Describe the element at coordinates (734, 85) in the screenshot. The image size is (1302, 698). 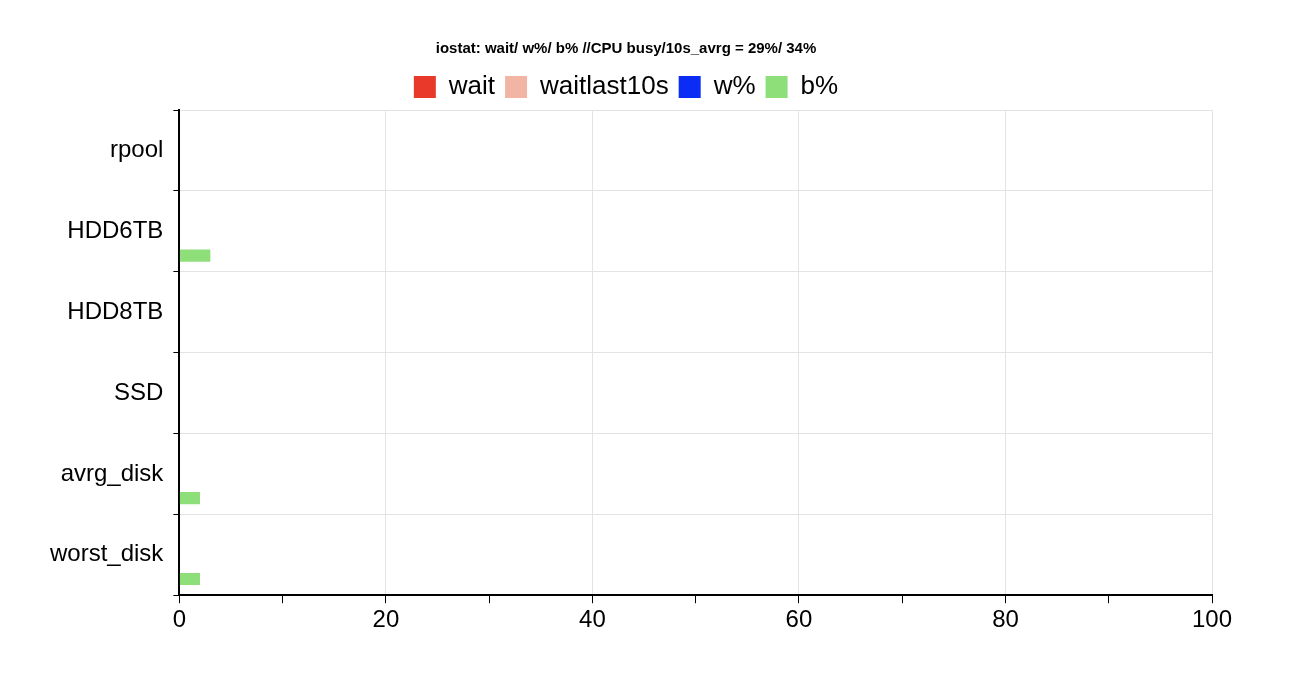
I see `legend-label: w%` at that location.